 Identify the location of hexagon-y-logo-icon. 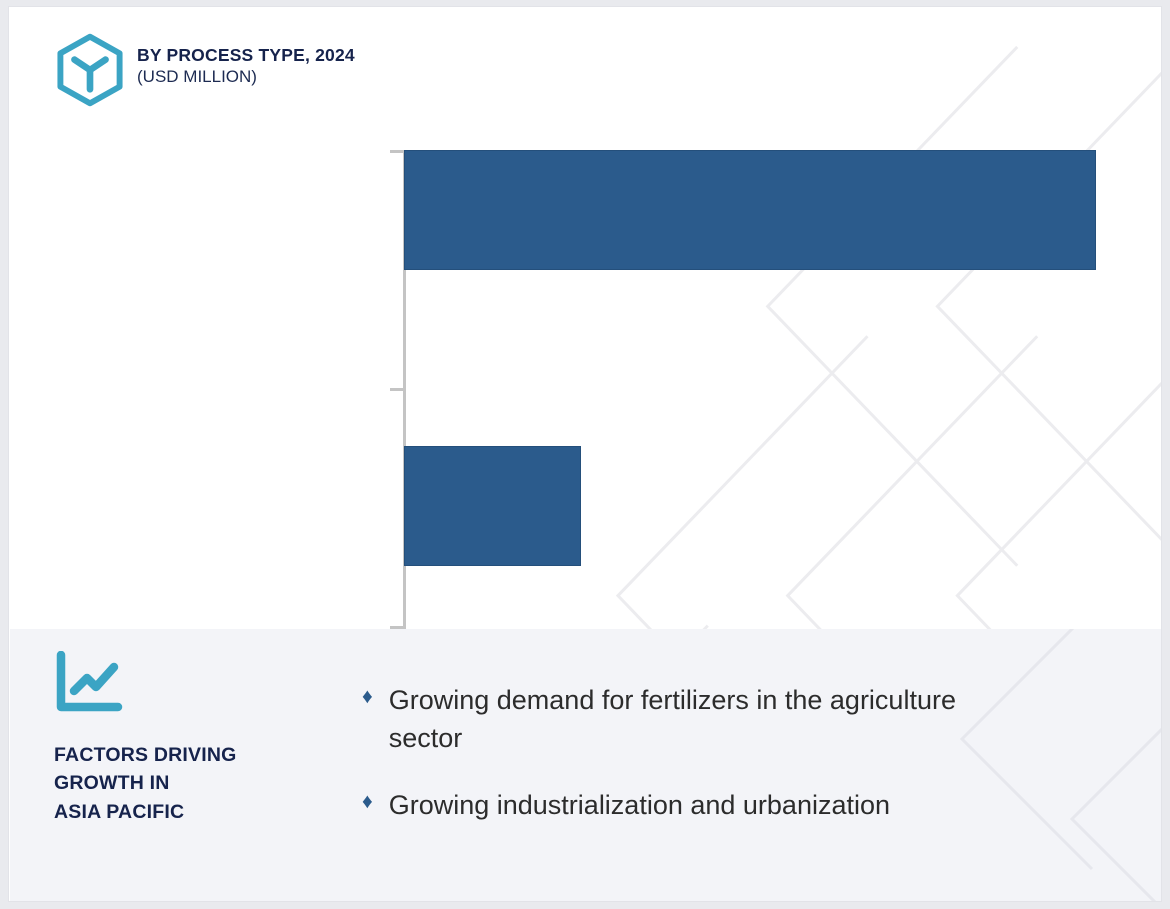
(90, 70).